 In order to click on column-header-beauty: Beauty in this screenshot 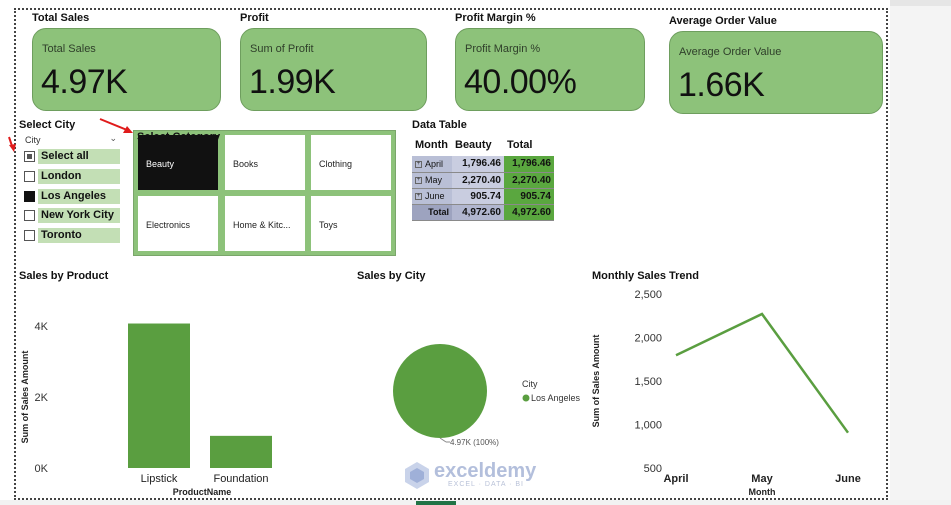, I will do `click(473, 145)`.